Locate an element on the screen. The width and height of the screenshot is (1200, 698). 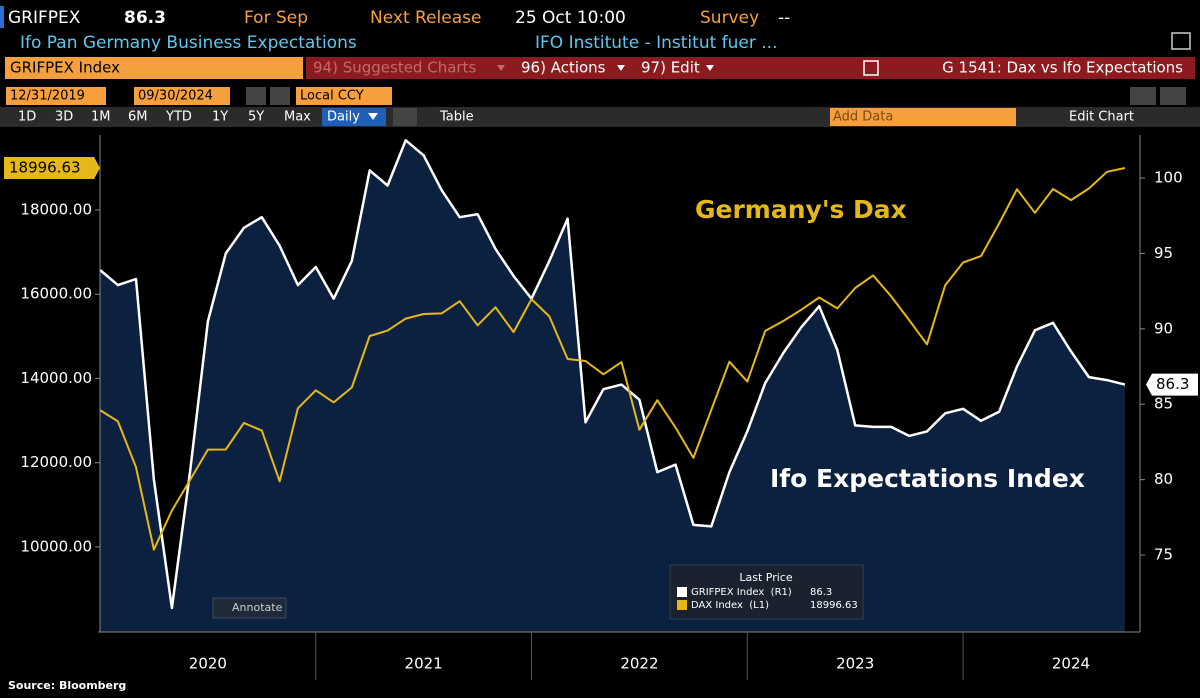
legend is located at coordinates (766, 592).